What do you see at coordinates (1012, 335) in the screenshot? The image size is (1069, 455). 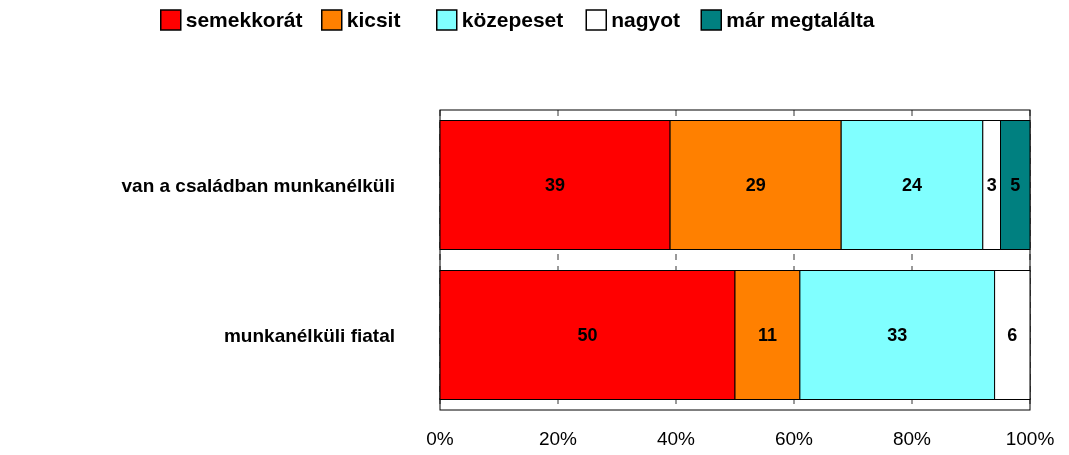 I see `data-label: 6` at bounding box center [1012, 335].